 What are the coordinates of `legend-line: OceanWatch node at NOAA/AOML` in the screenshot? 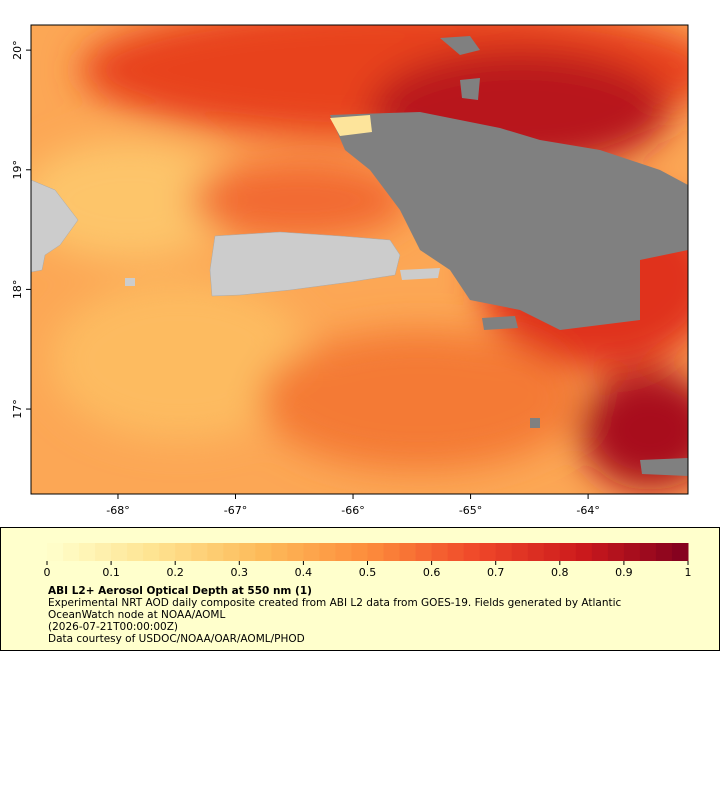 It's located at (136, 615).